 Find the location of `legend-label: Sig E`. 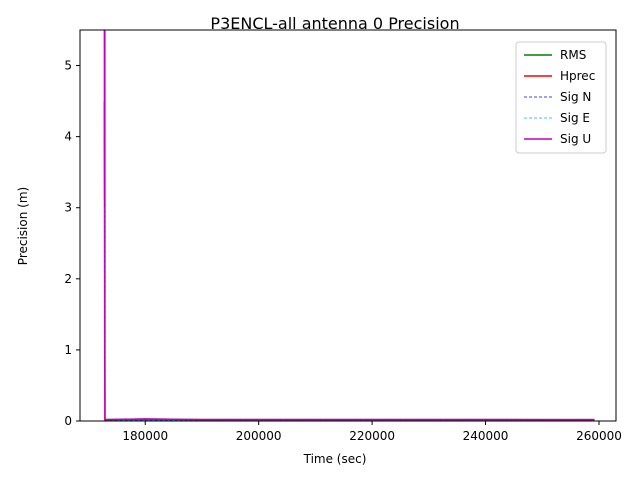

legend-label: Sig E is located at coordinates (575, 118).